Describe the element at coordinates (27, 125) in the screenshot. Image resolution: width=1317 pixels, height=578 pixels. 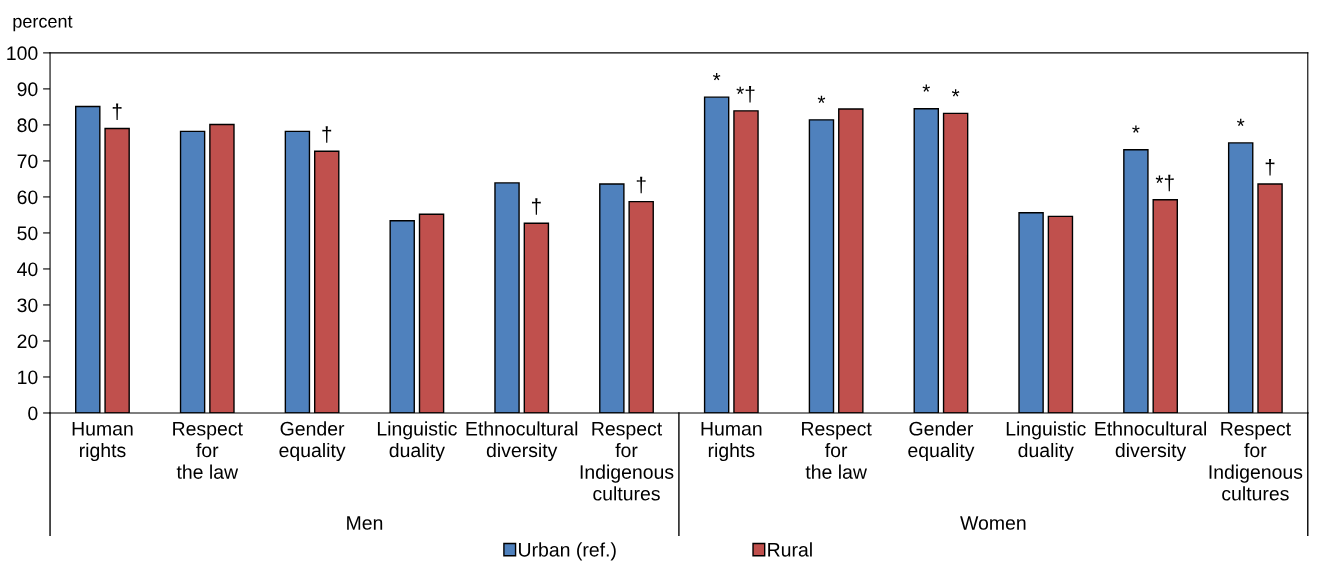
I see `y-tick-label: 80` at that location.